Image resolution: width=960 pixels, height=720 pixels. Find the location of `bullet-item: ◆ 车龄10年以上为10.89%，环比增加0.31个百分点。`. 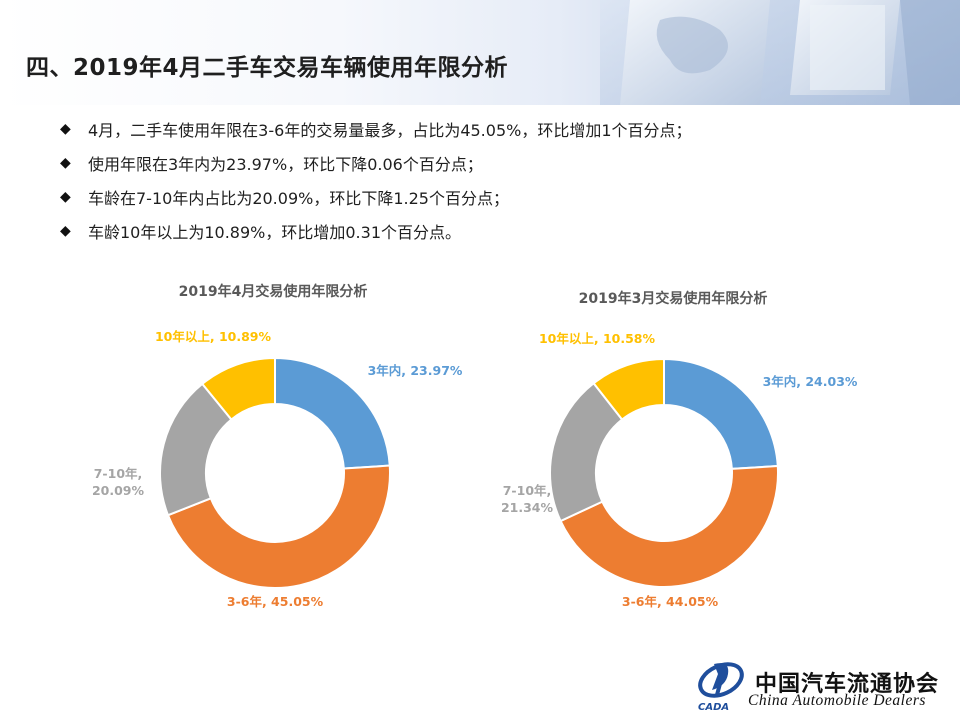

bullet-item: ◆ 车龄10年以上为10.89%，环比增加0.31个百分点。 is located at coordinates (376, 231).